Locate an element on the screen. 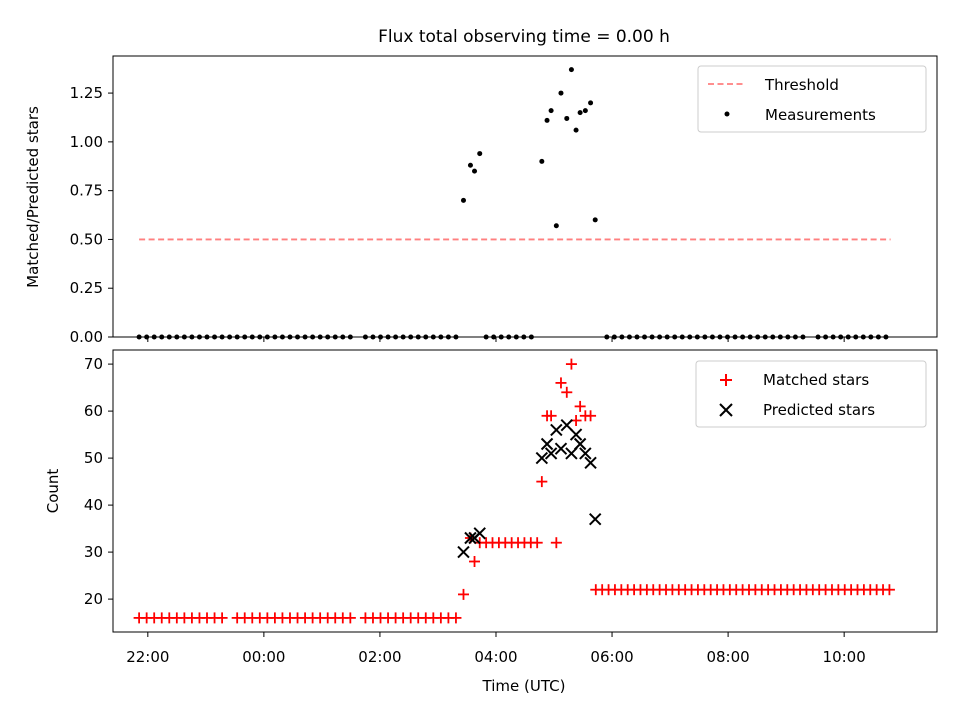 The height and width of the screenshot is (720, 960). ratio-y-tick-label: 0.25 is located at coordinates (86, 288).